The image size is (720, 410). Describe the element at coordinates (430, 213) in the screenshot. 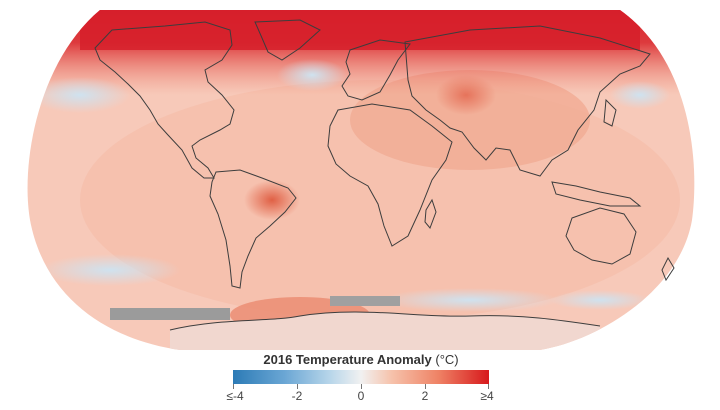

I see `madagascar-outline` at that location.